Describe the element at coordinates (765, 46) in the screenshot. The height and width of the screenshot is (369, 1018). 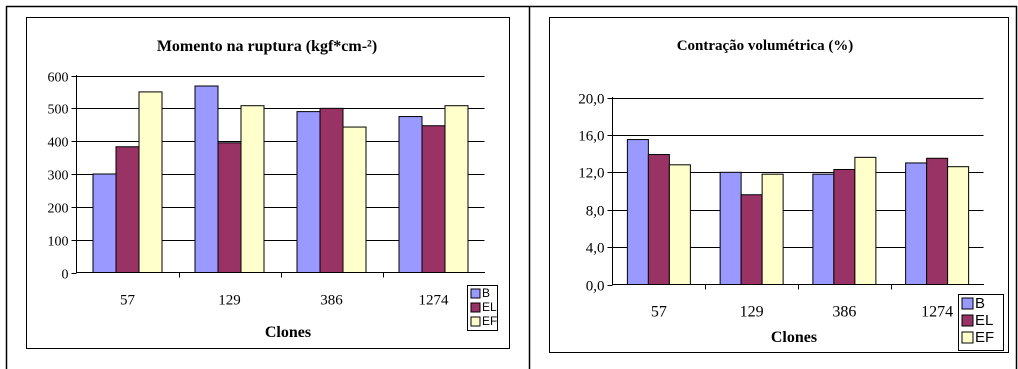
I see `chart2-title: Contração volumétrica (%)` at that location.